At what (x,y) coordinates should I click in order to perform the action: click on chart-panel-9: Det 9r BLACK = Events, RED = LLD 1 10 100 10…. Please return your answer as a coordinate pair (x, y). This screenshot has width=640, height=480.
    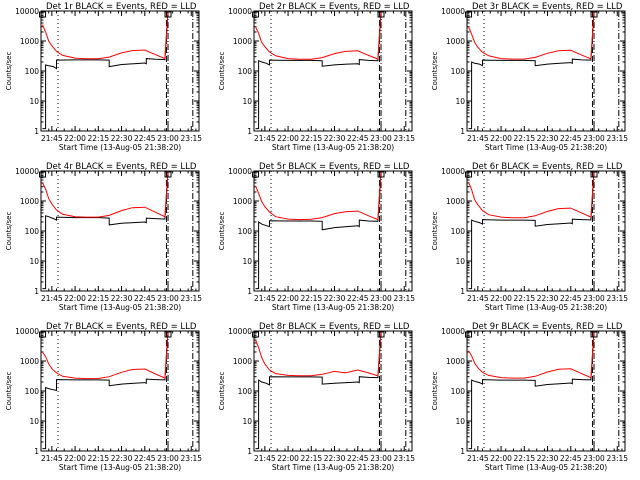
    Looking at the image, I should click on (529, 397).